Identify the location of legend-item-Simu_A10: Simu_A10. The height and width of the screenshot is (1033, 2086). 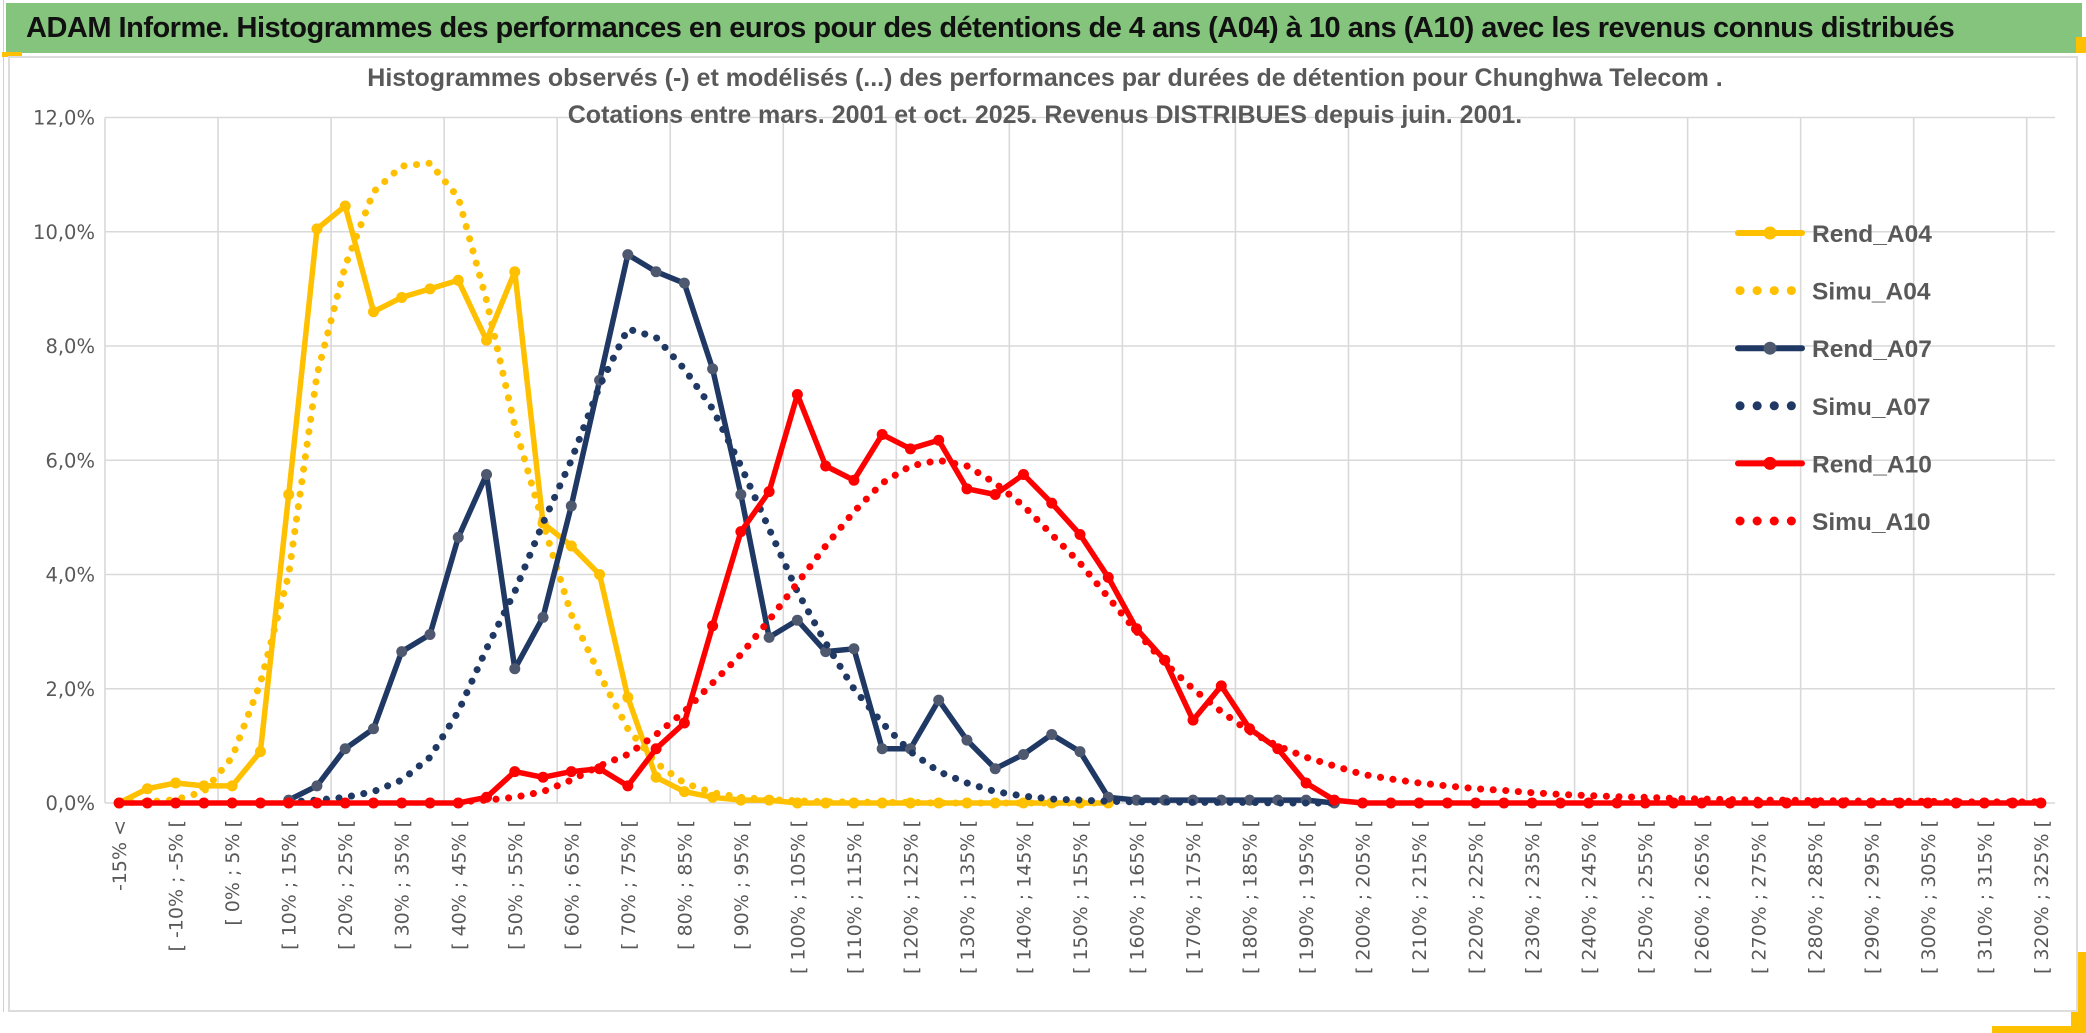
(1832, 522).